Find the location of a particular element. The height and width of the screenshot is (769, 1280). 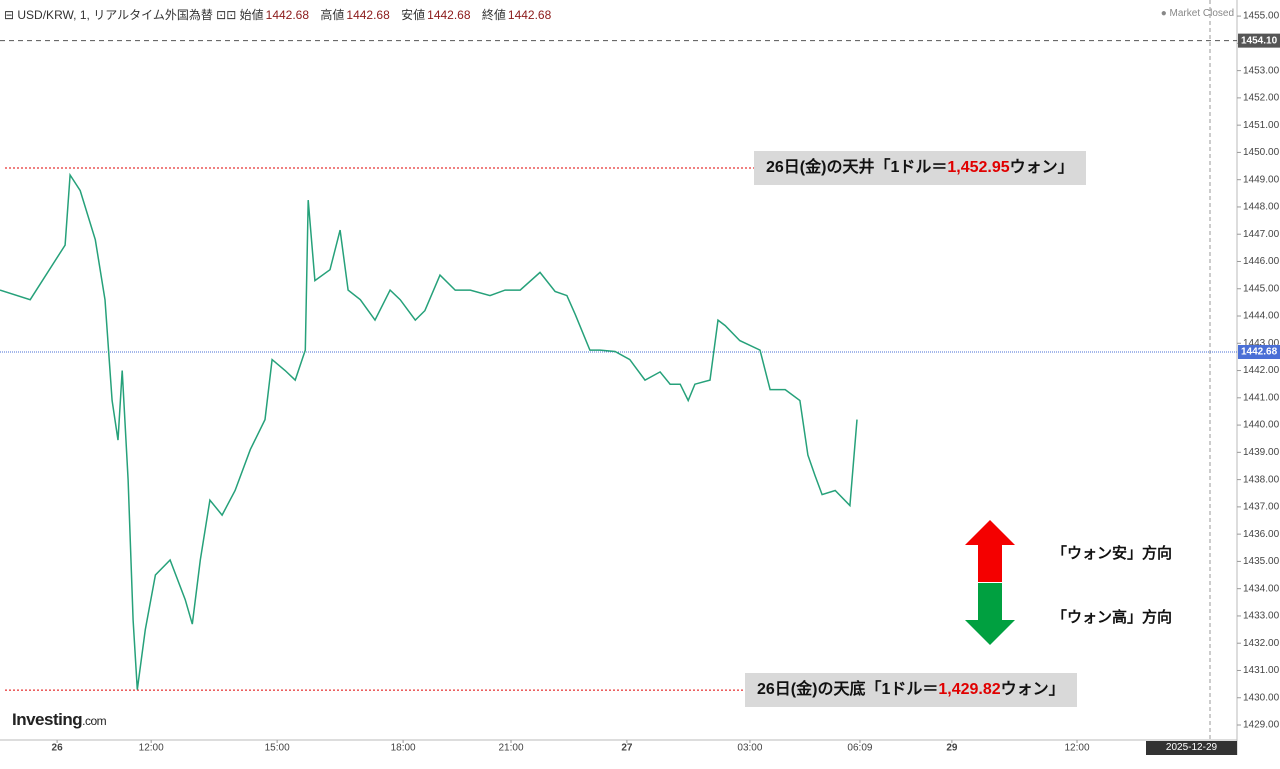

annotation-price: 1,429.82 is located at coordinates (969, 689).